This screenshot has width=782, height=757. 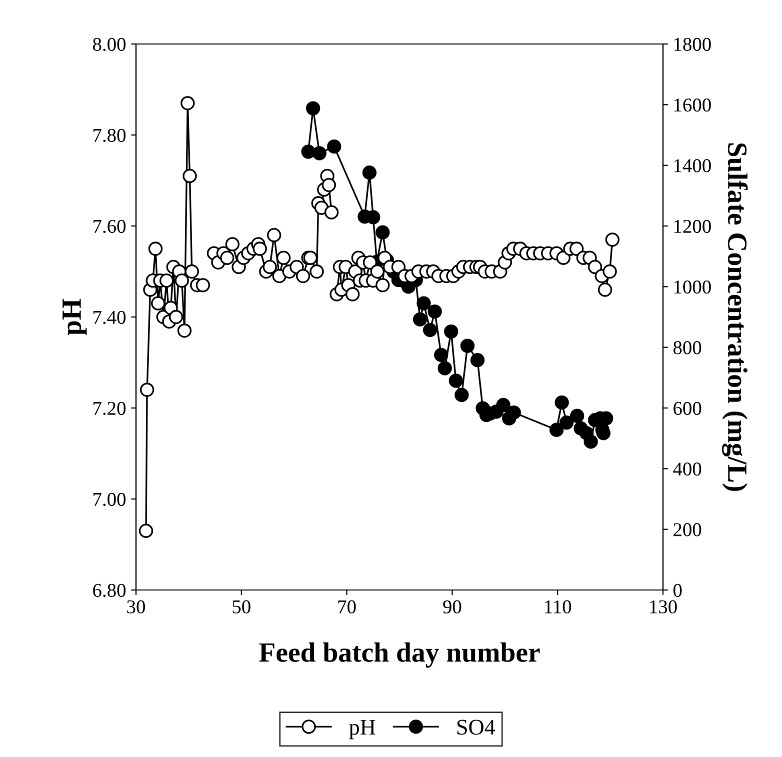 I want to click on y-axis-title: pH, so click(x=74, y=317).